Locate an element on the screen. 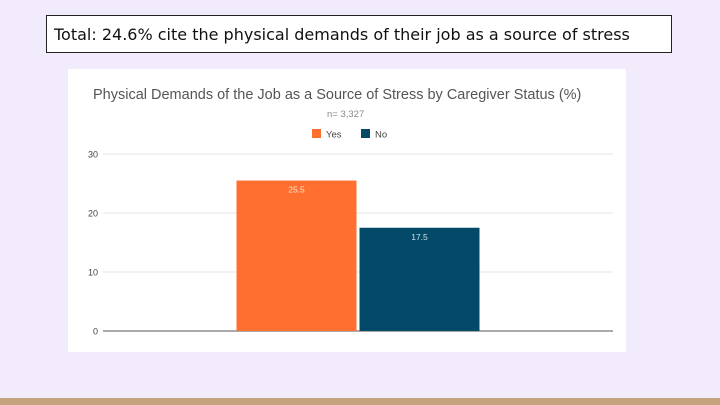 Image resolution: width=720 pixels, height=405 pixels. footer-bar is located at coordinates (360, 401).